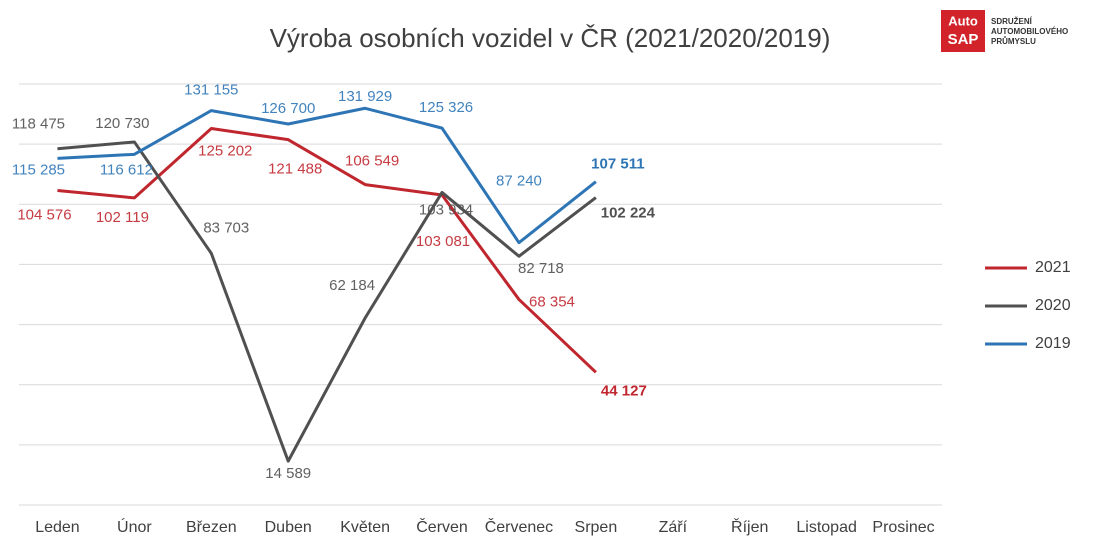 The image size is (1100, 554). What do you see at coordinates (365, 96) in the screenshot?
I see `data-label: 131 929` at bounding box center [365, 96].